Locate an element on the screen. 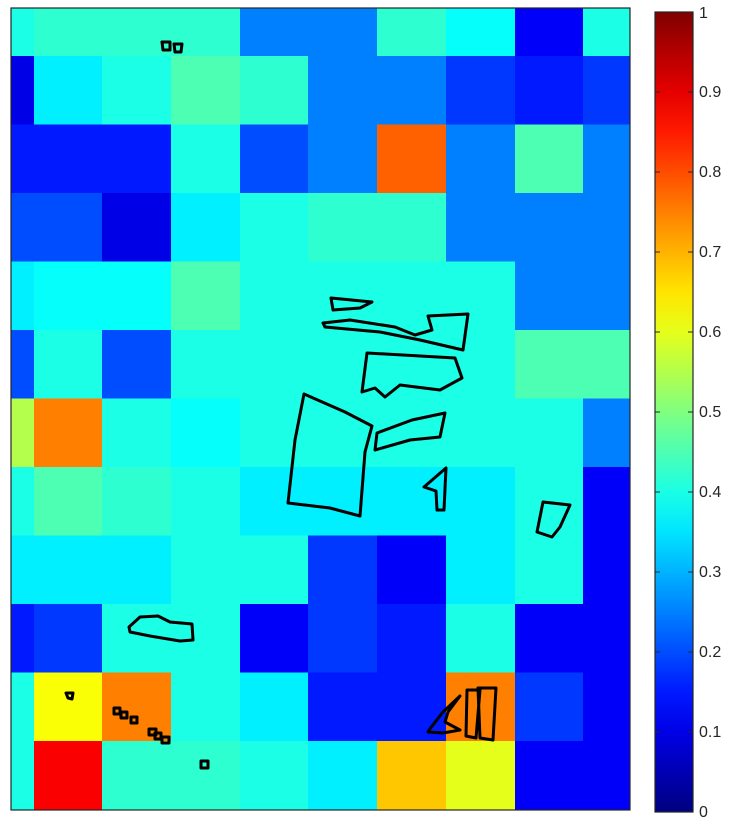 The width and height of the screenshot is (740, 825). colorbar: 0 0.1 0.2 0.3 0.4 0.5 0.6 0.7 0.8 0.9 1 is located at coordinates (687, 413).